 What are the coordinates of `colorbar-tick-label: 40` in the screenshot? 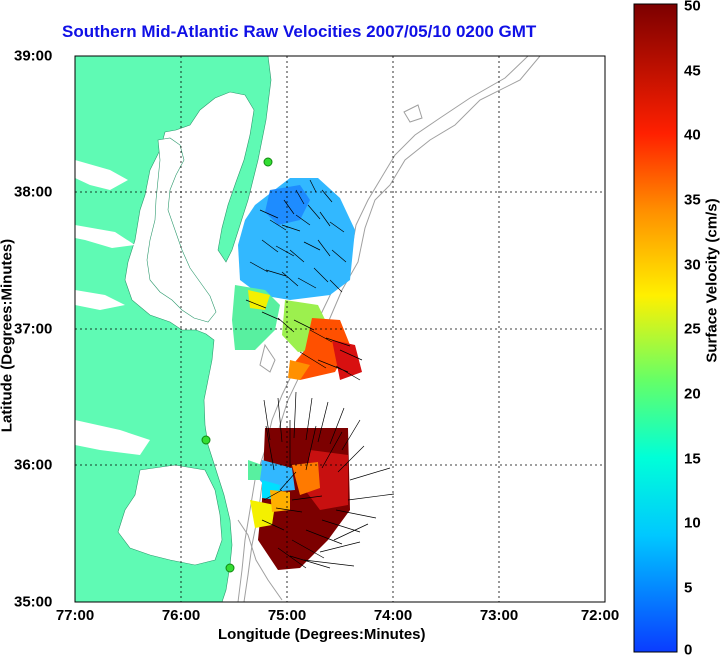 It's located at (692, 135).